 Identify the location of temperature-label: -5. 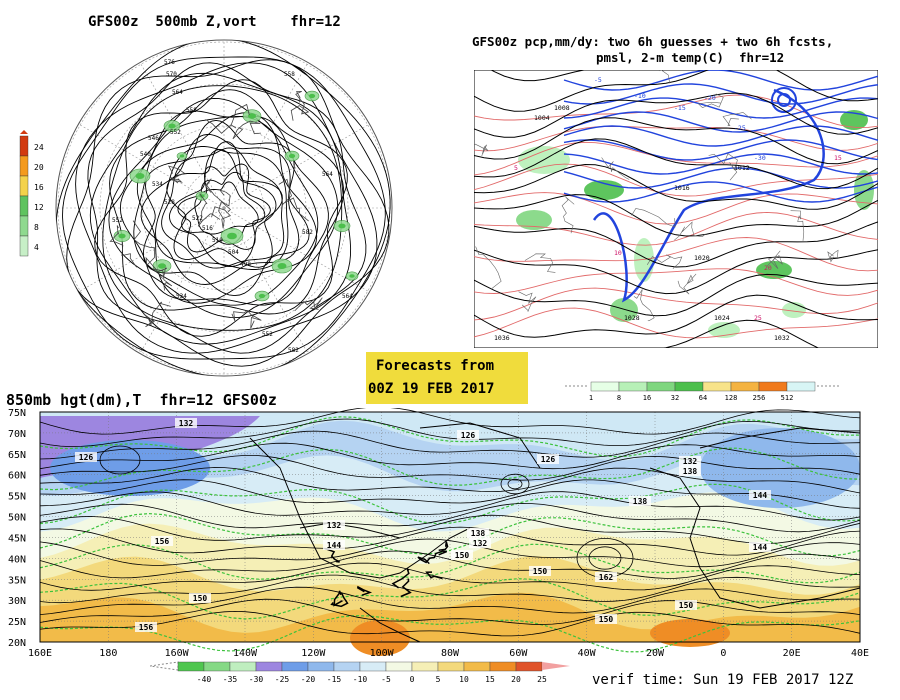
(598, 80).